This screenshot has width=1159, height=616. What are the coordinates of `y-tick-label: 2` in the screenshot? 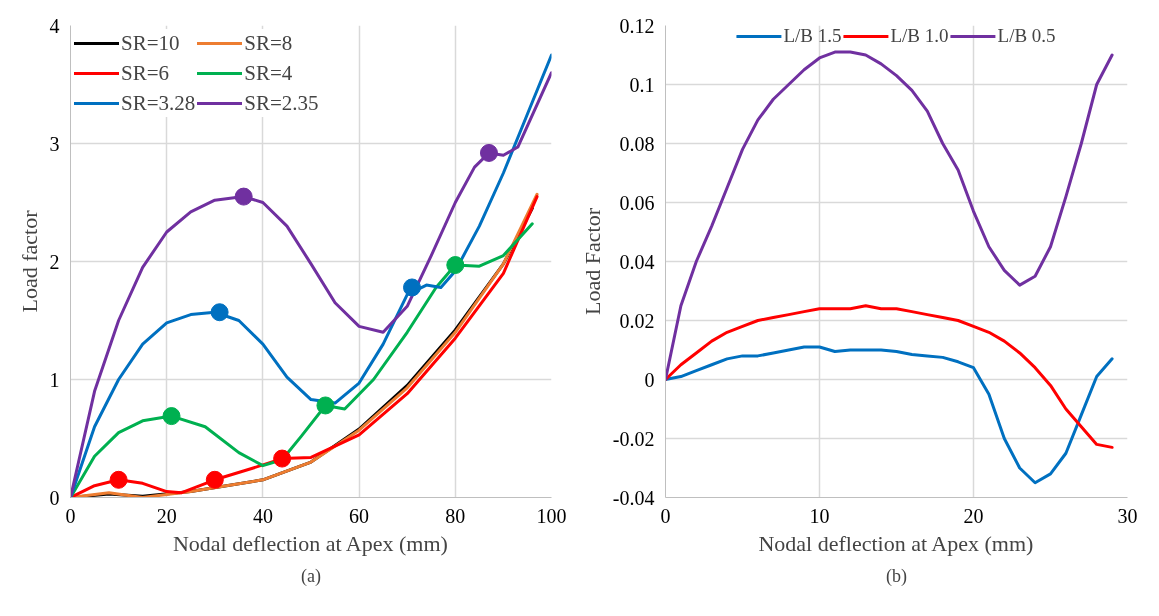 It's located at (54, 261).